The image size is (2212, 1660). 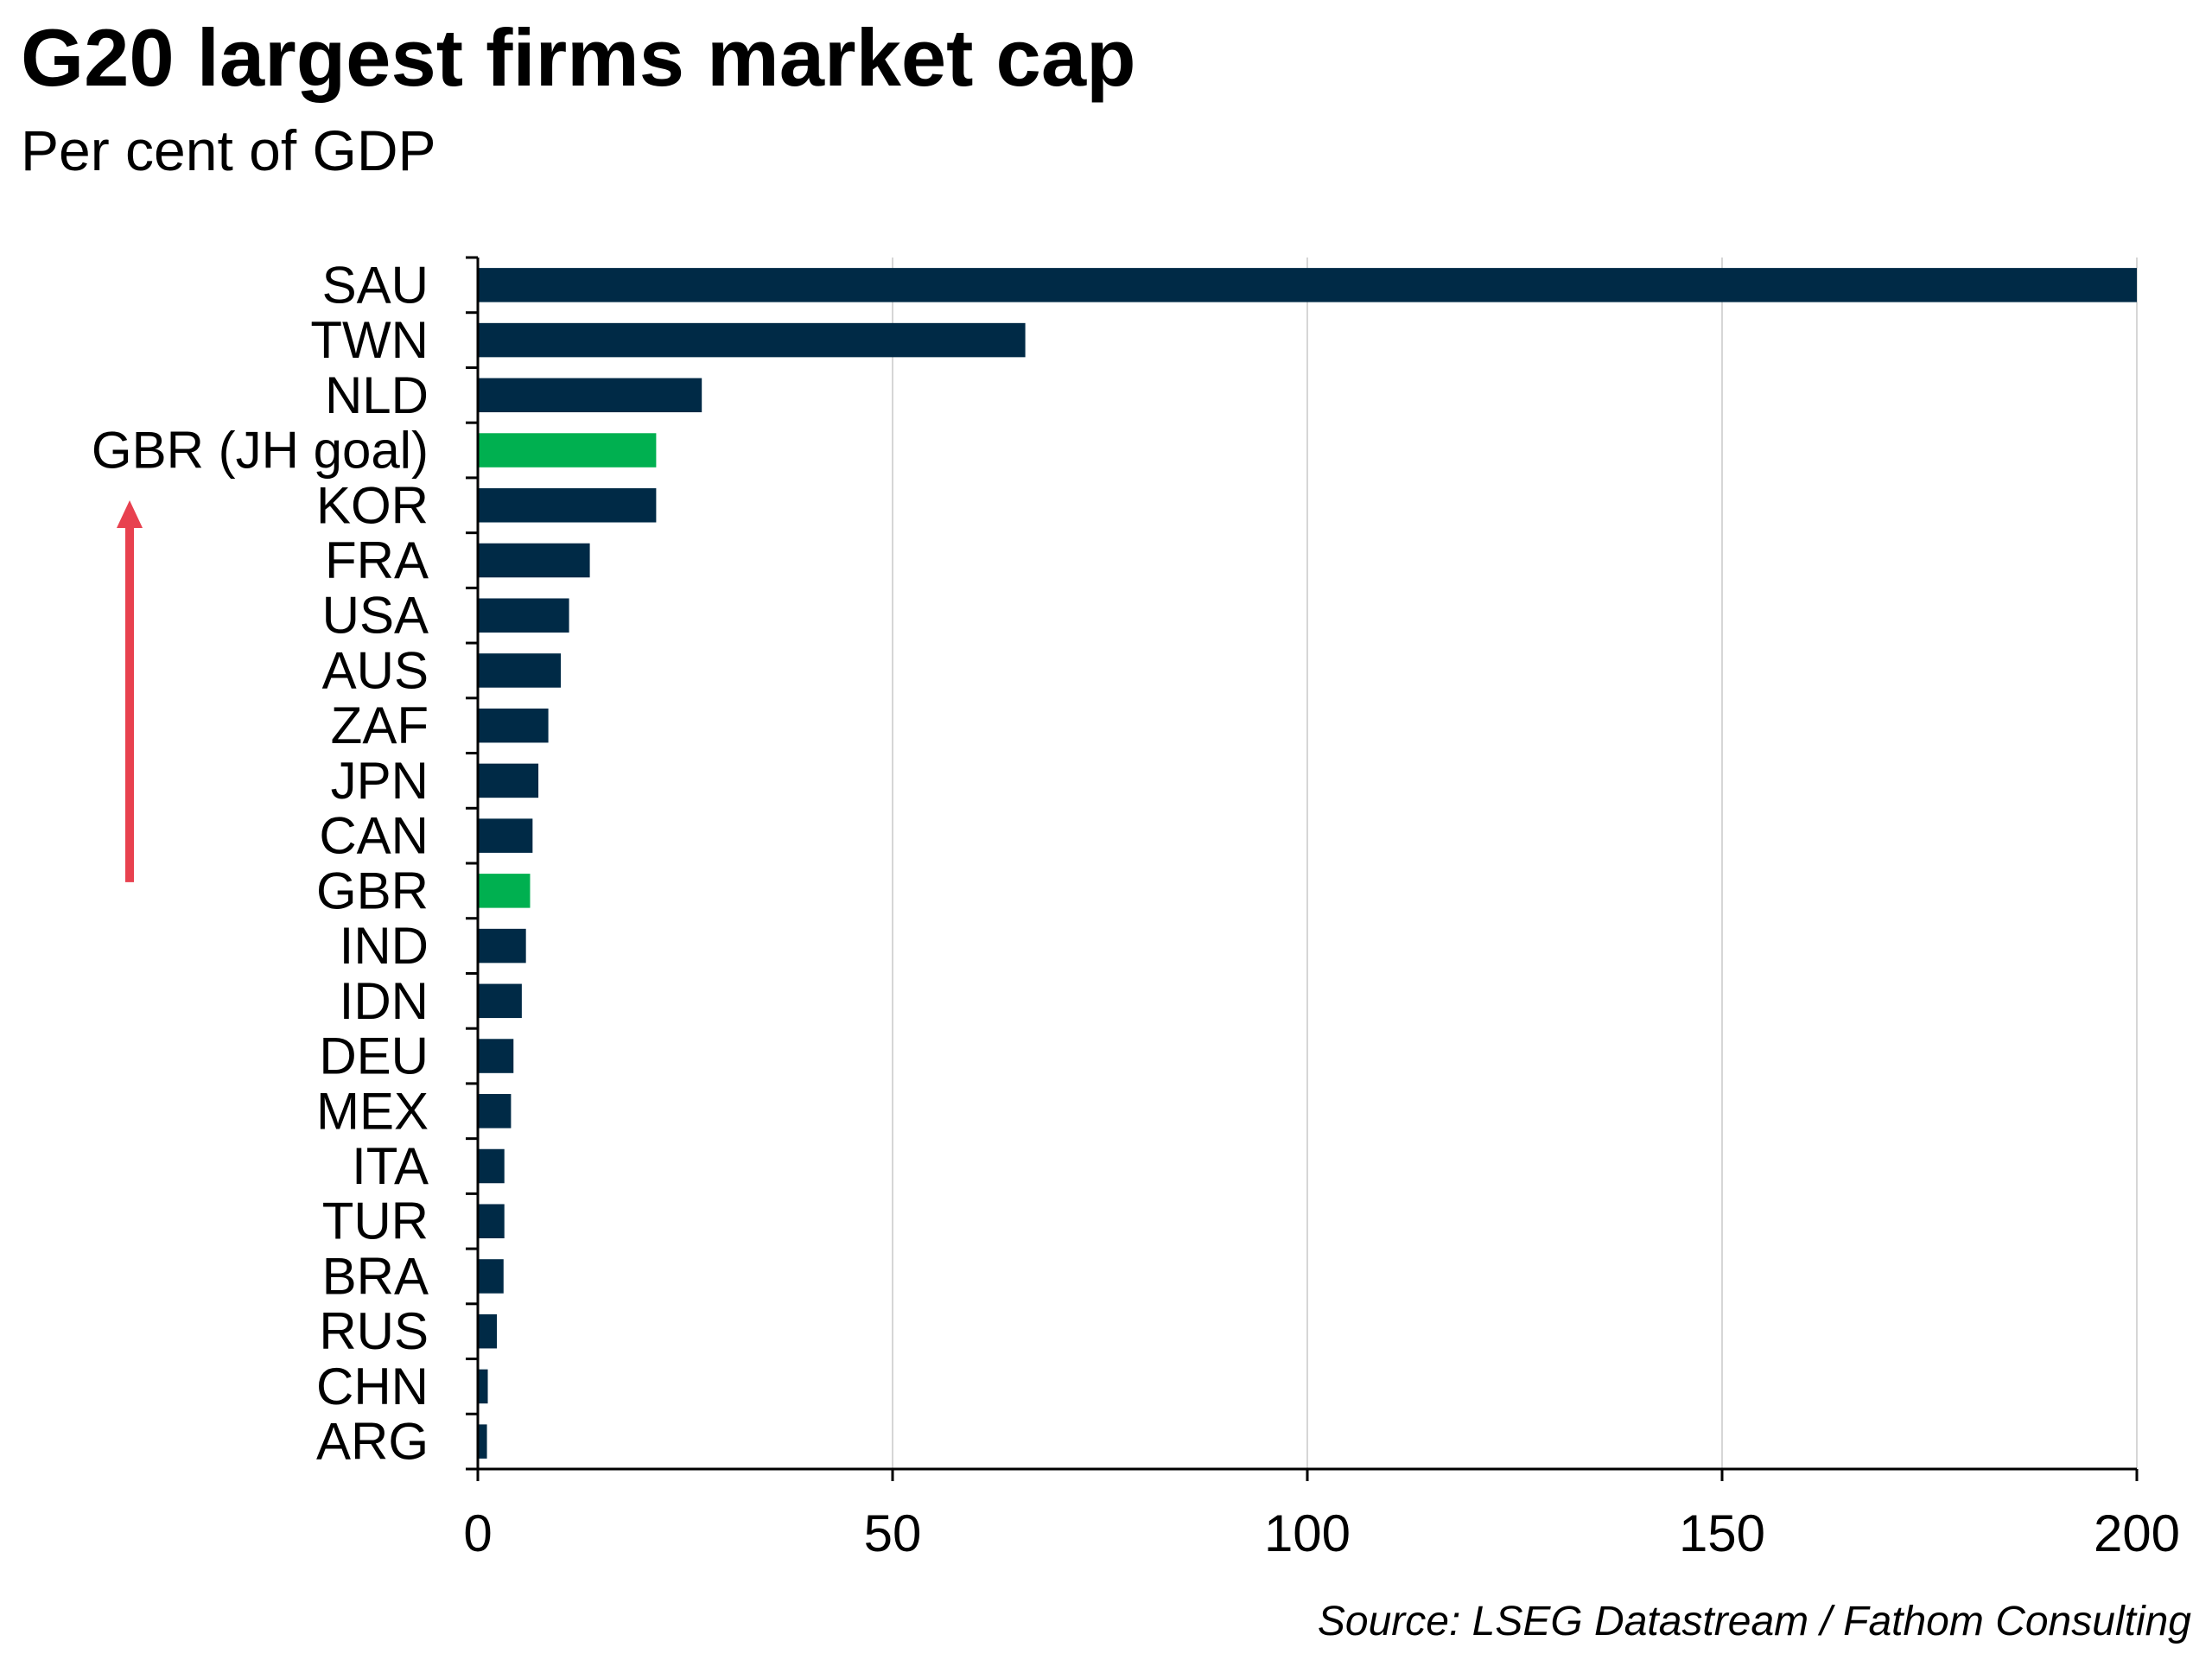 What do you see at coordinates (375, 1276) in the screenshot?
I see `category-label-bra: BRA` at bounding box center [375, 1276].